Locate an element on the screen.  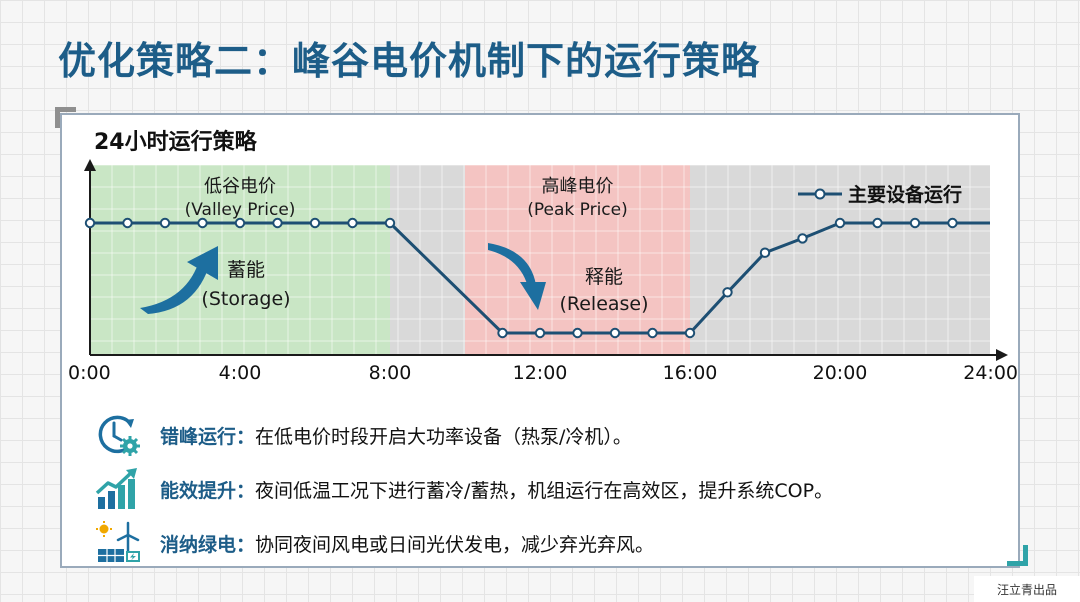
release-arrow-head is located at coordinates (533, 296).